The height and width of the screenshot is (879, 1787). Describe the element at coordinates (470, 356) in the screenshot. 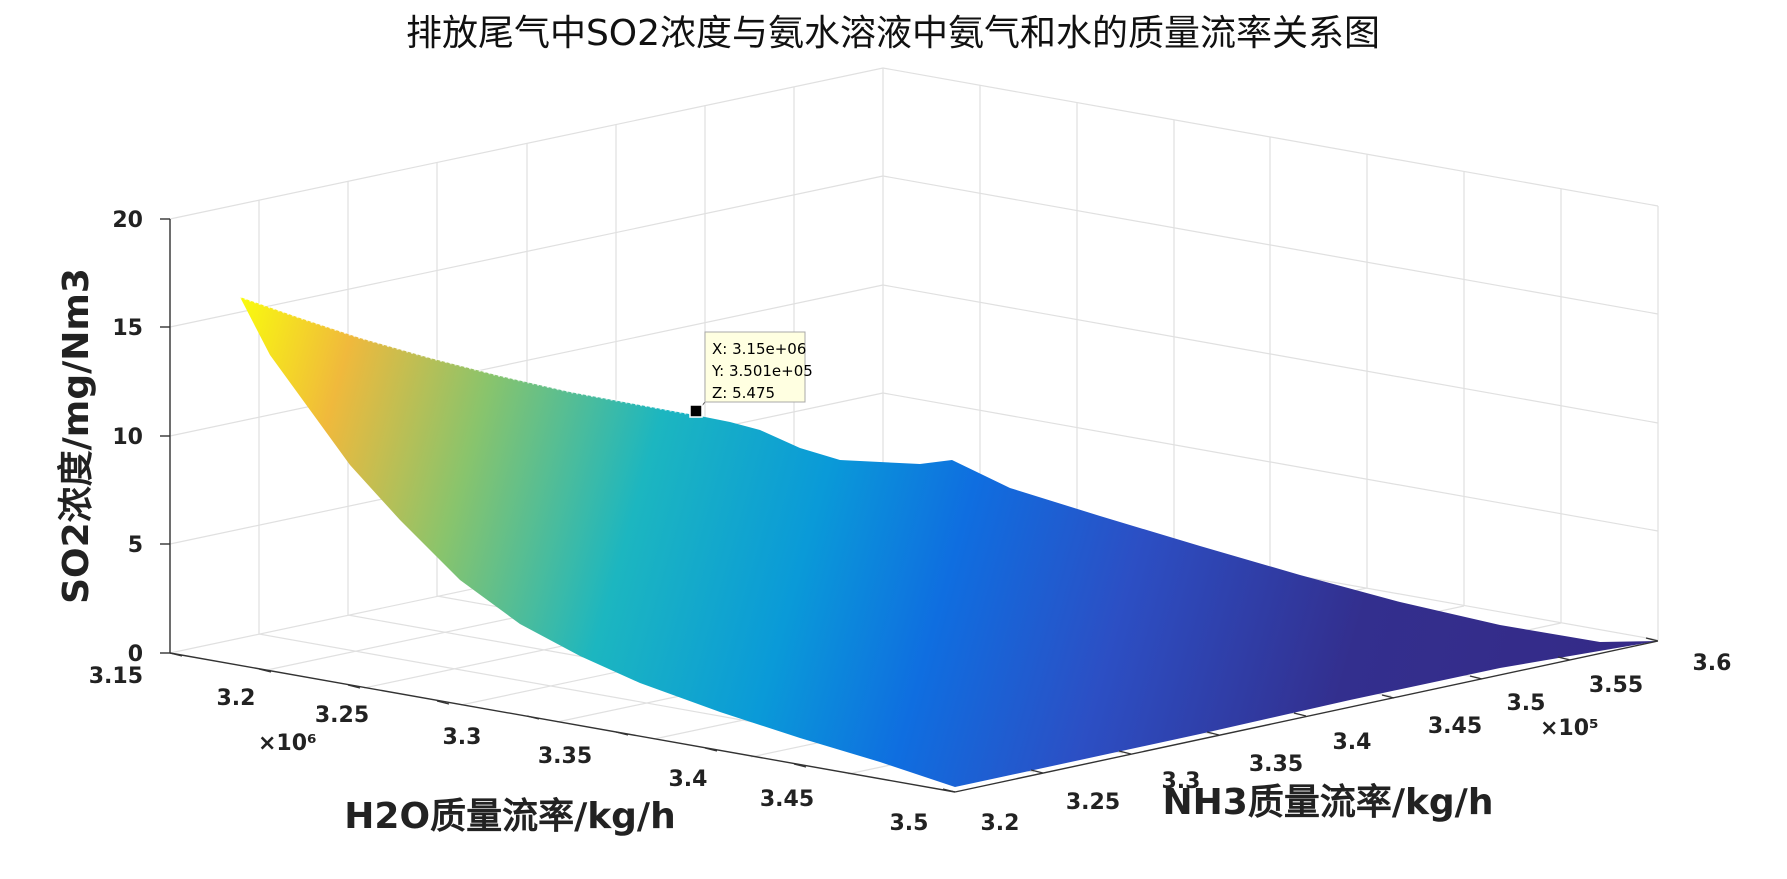

I see `surface-edge-ripple` at that location.